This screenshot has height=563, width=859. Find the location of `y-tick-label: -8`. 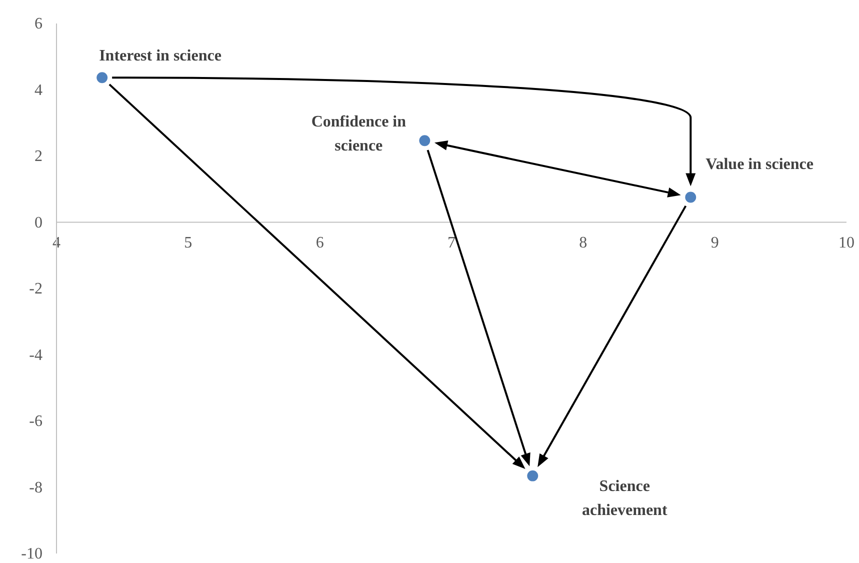

y-tick-label: -8 is located at coordinates (35, 487).